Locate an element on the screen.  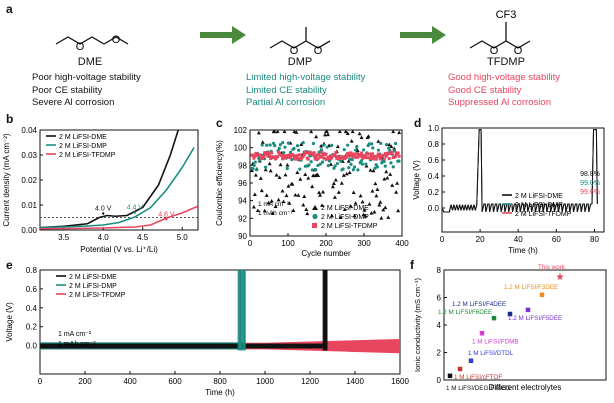
d-ytick-label: 1.0 is located at coordinates (434, 128).